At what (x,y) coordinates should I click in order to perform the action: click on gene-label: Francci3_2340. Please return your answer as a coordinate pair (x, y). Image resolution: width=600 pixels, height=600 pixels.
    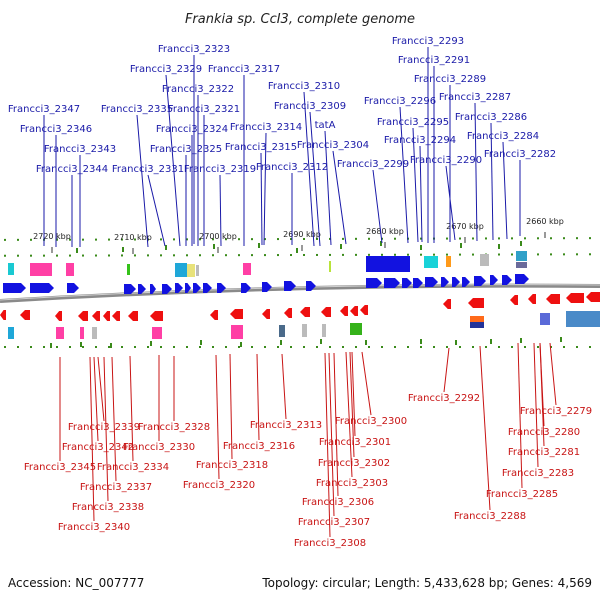
    Looking at the image, I should click on (94, 527).